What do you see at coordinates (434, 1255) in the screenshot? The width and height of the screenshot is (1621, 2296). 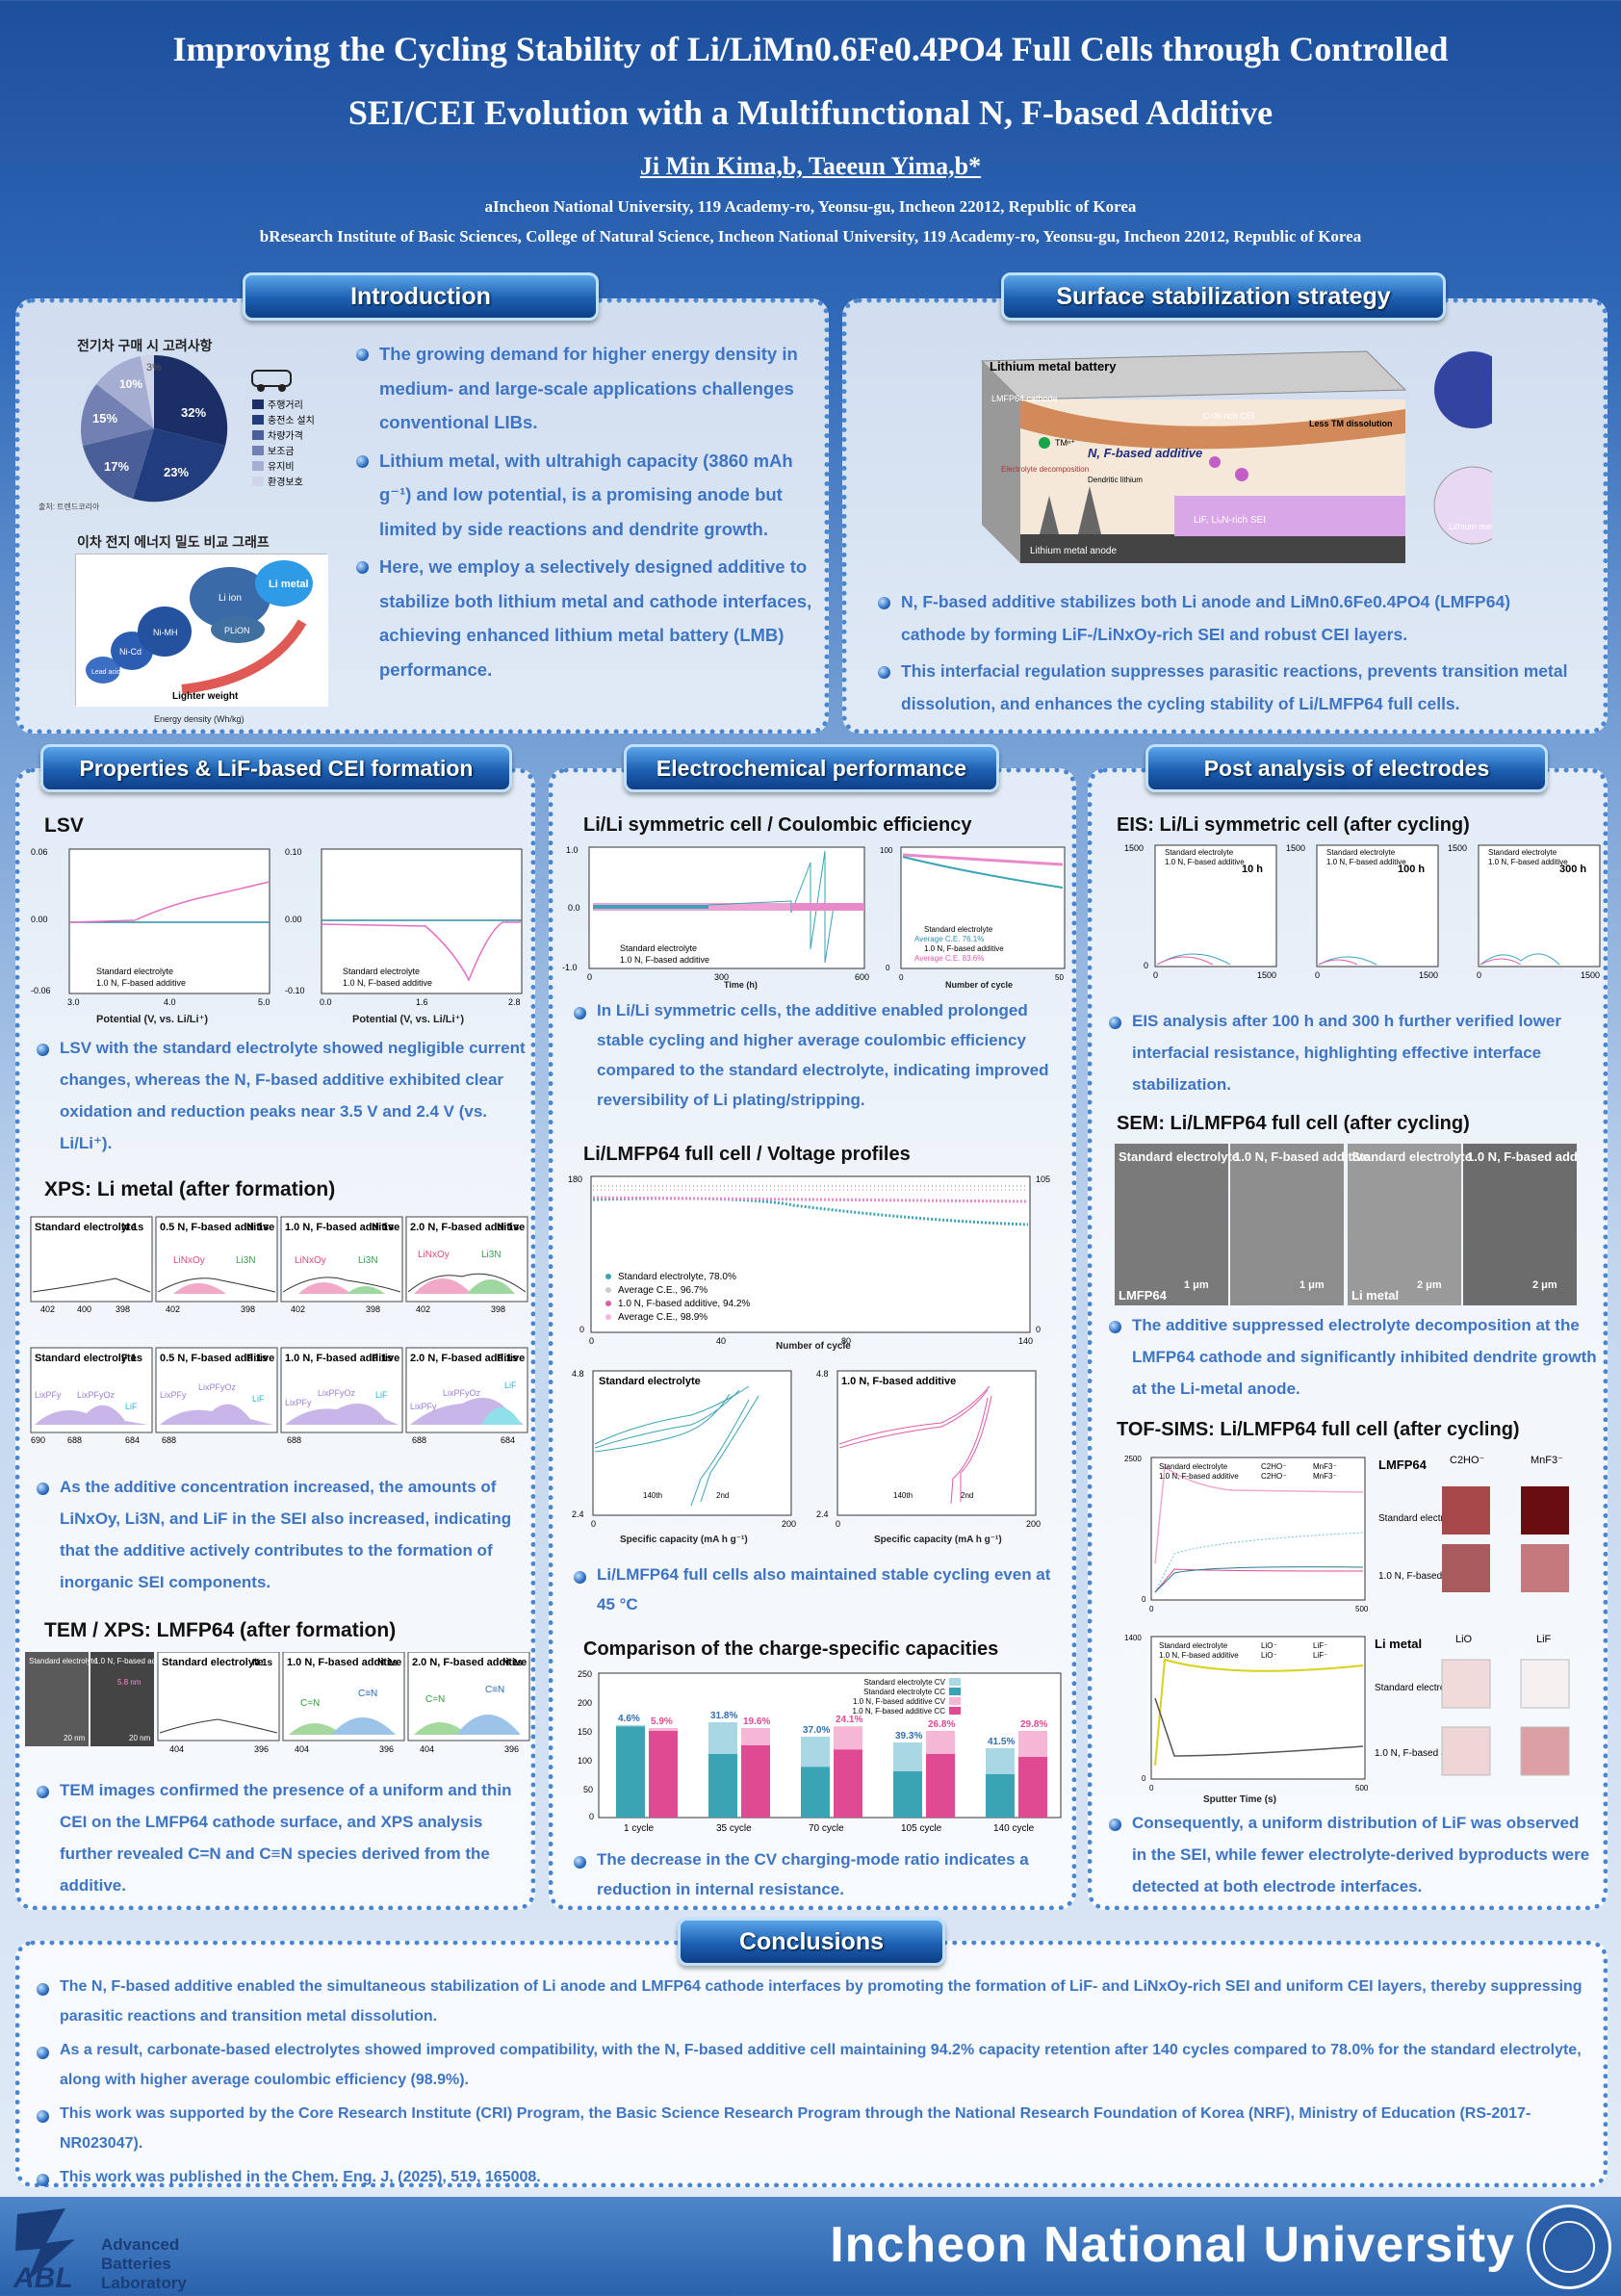 I see `svg-text: LiNxOy` at bounding box center [434, 1255].